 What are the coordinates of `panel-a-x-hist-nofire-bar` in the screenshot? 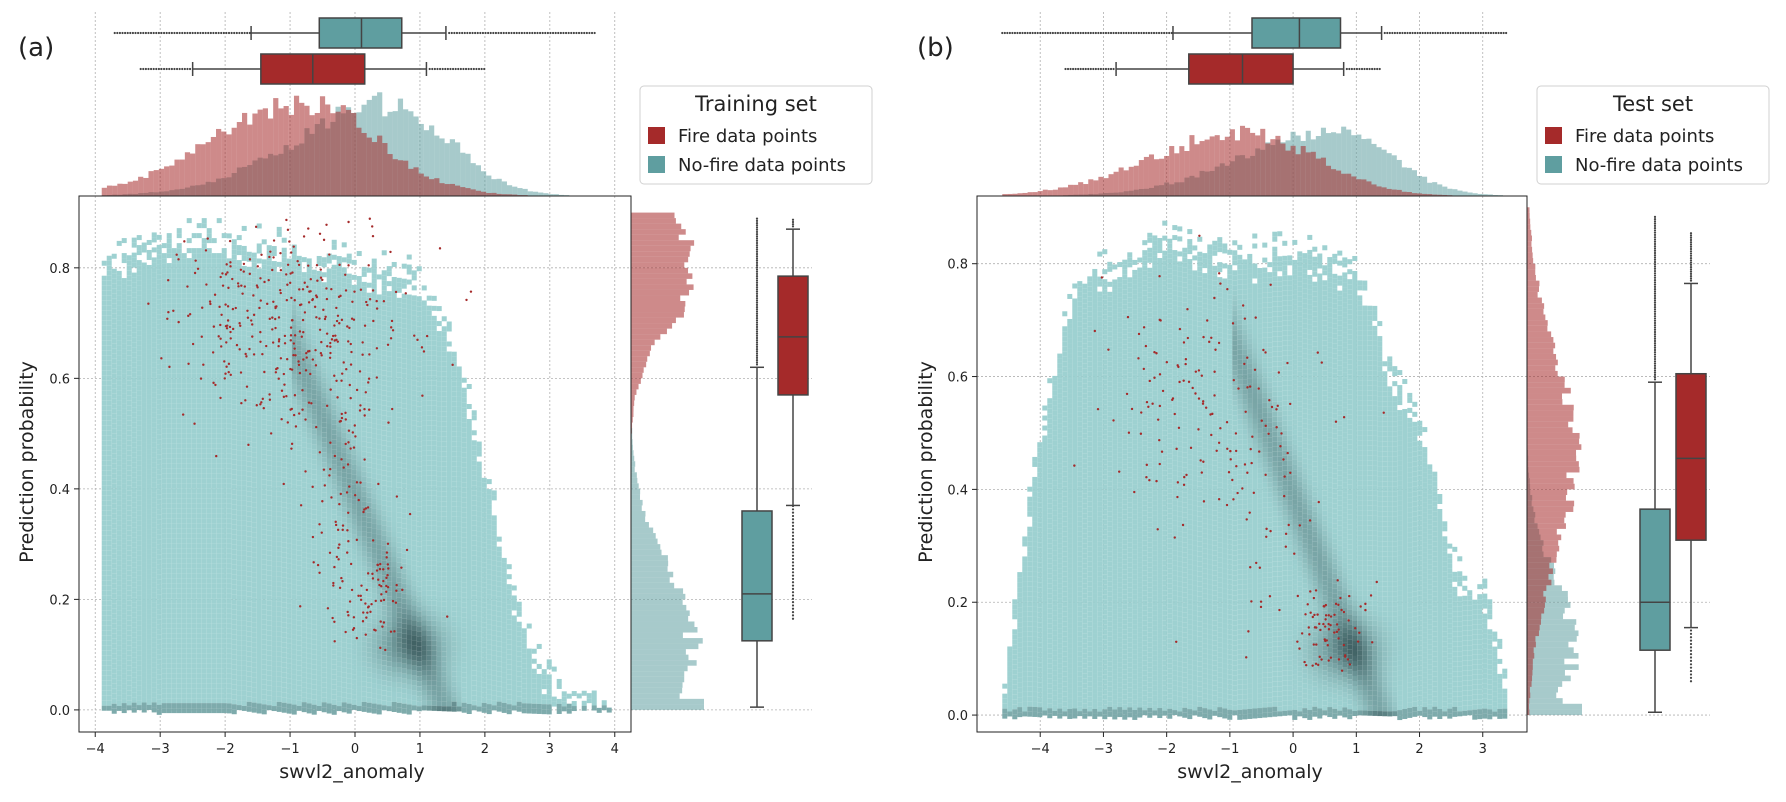 It's located at (447, 169).